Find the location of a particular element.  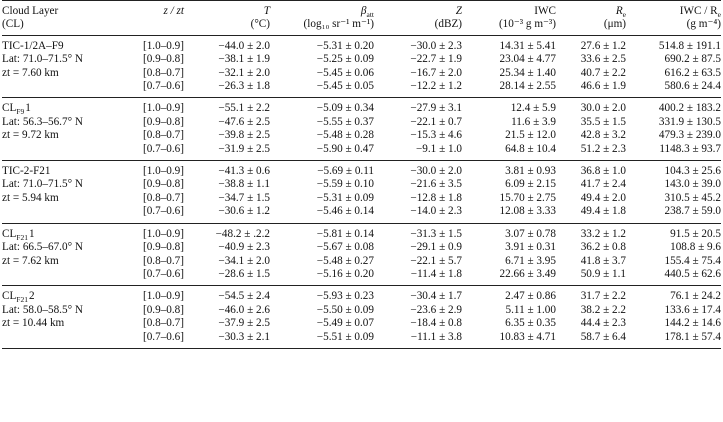

temperature-cell: −32.1 ± 2.0 is located at coordinates (244, 72).